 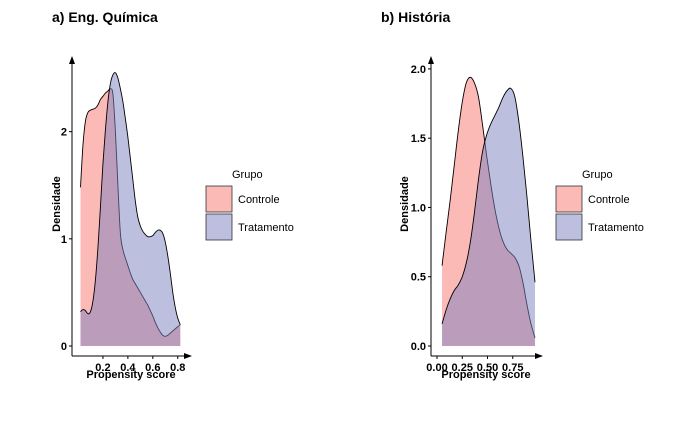 What do you see at coordinates (418, 139) in the screenshot?
I see `y-tick-label: 1.5` at bounding box center [418, 139].